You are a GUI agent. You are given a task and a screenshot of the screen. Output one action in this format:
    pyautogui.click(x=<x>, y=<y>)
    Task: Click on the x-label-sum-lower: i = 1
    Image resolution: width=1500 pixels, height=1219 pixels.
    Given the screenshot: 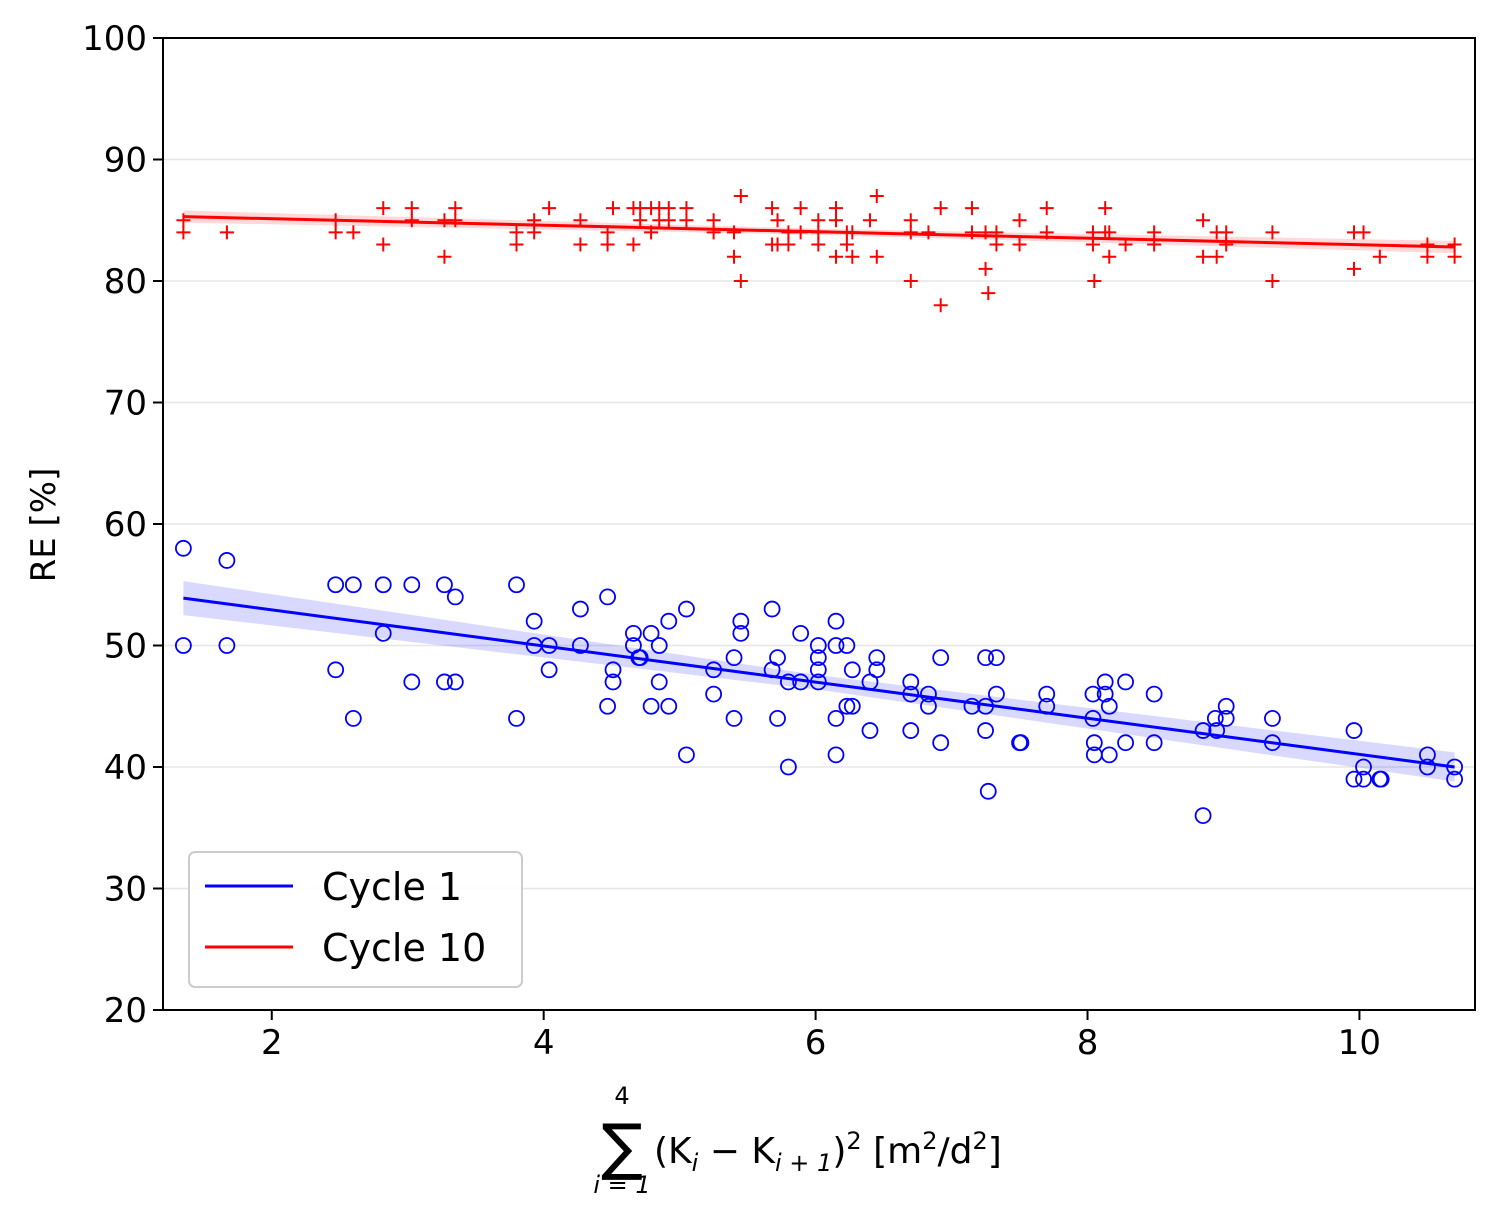 What is the action you would take?
    pyautogui.click(x=621, y=1185)
    